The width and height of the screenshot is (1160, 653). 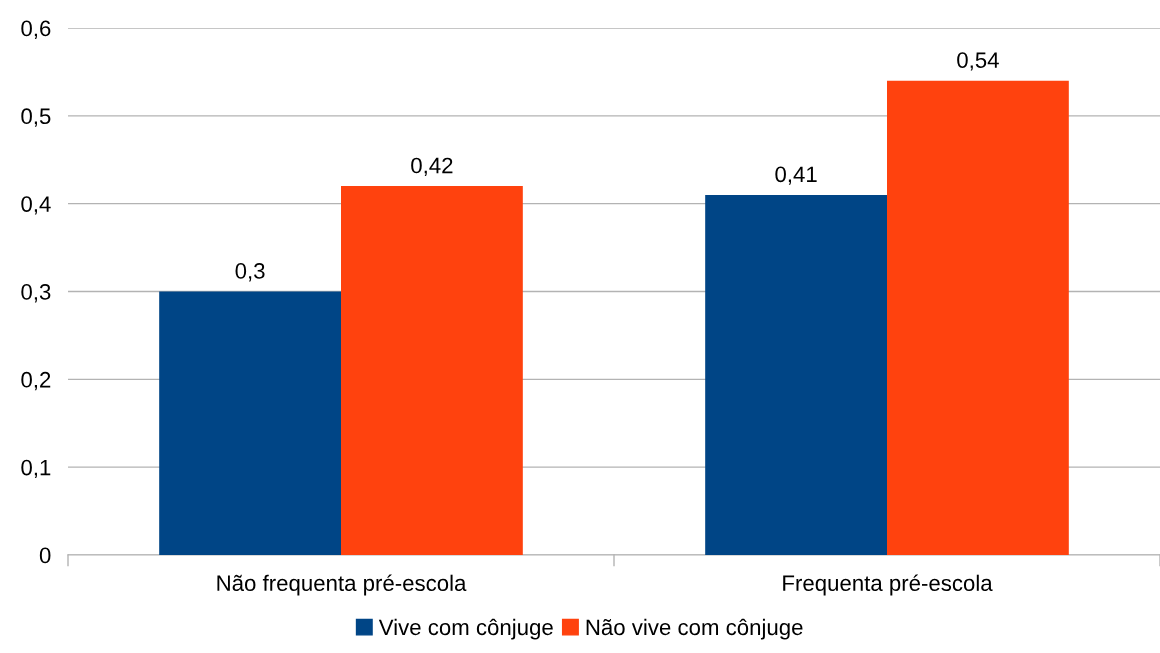 What do you see at coordinates (465, 629) in the screenshot?
I see `legend-label: Vive com cônjuge` at bounding box center [465, 629].